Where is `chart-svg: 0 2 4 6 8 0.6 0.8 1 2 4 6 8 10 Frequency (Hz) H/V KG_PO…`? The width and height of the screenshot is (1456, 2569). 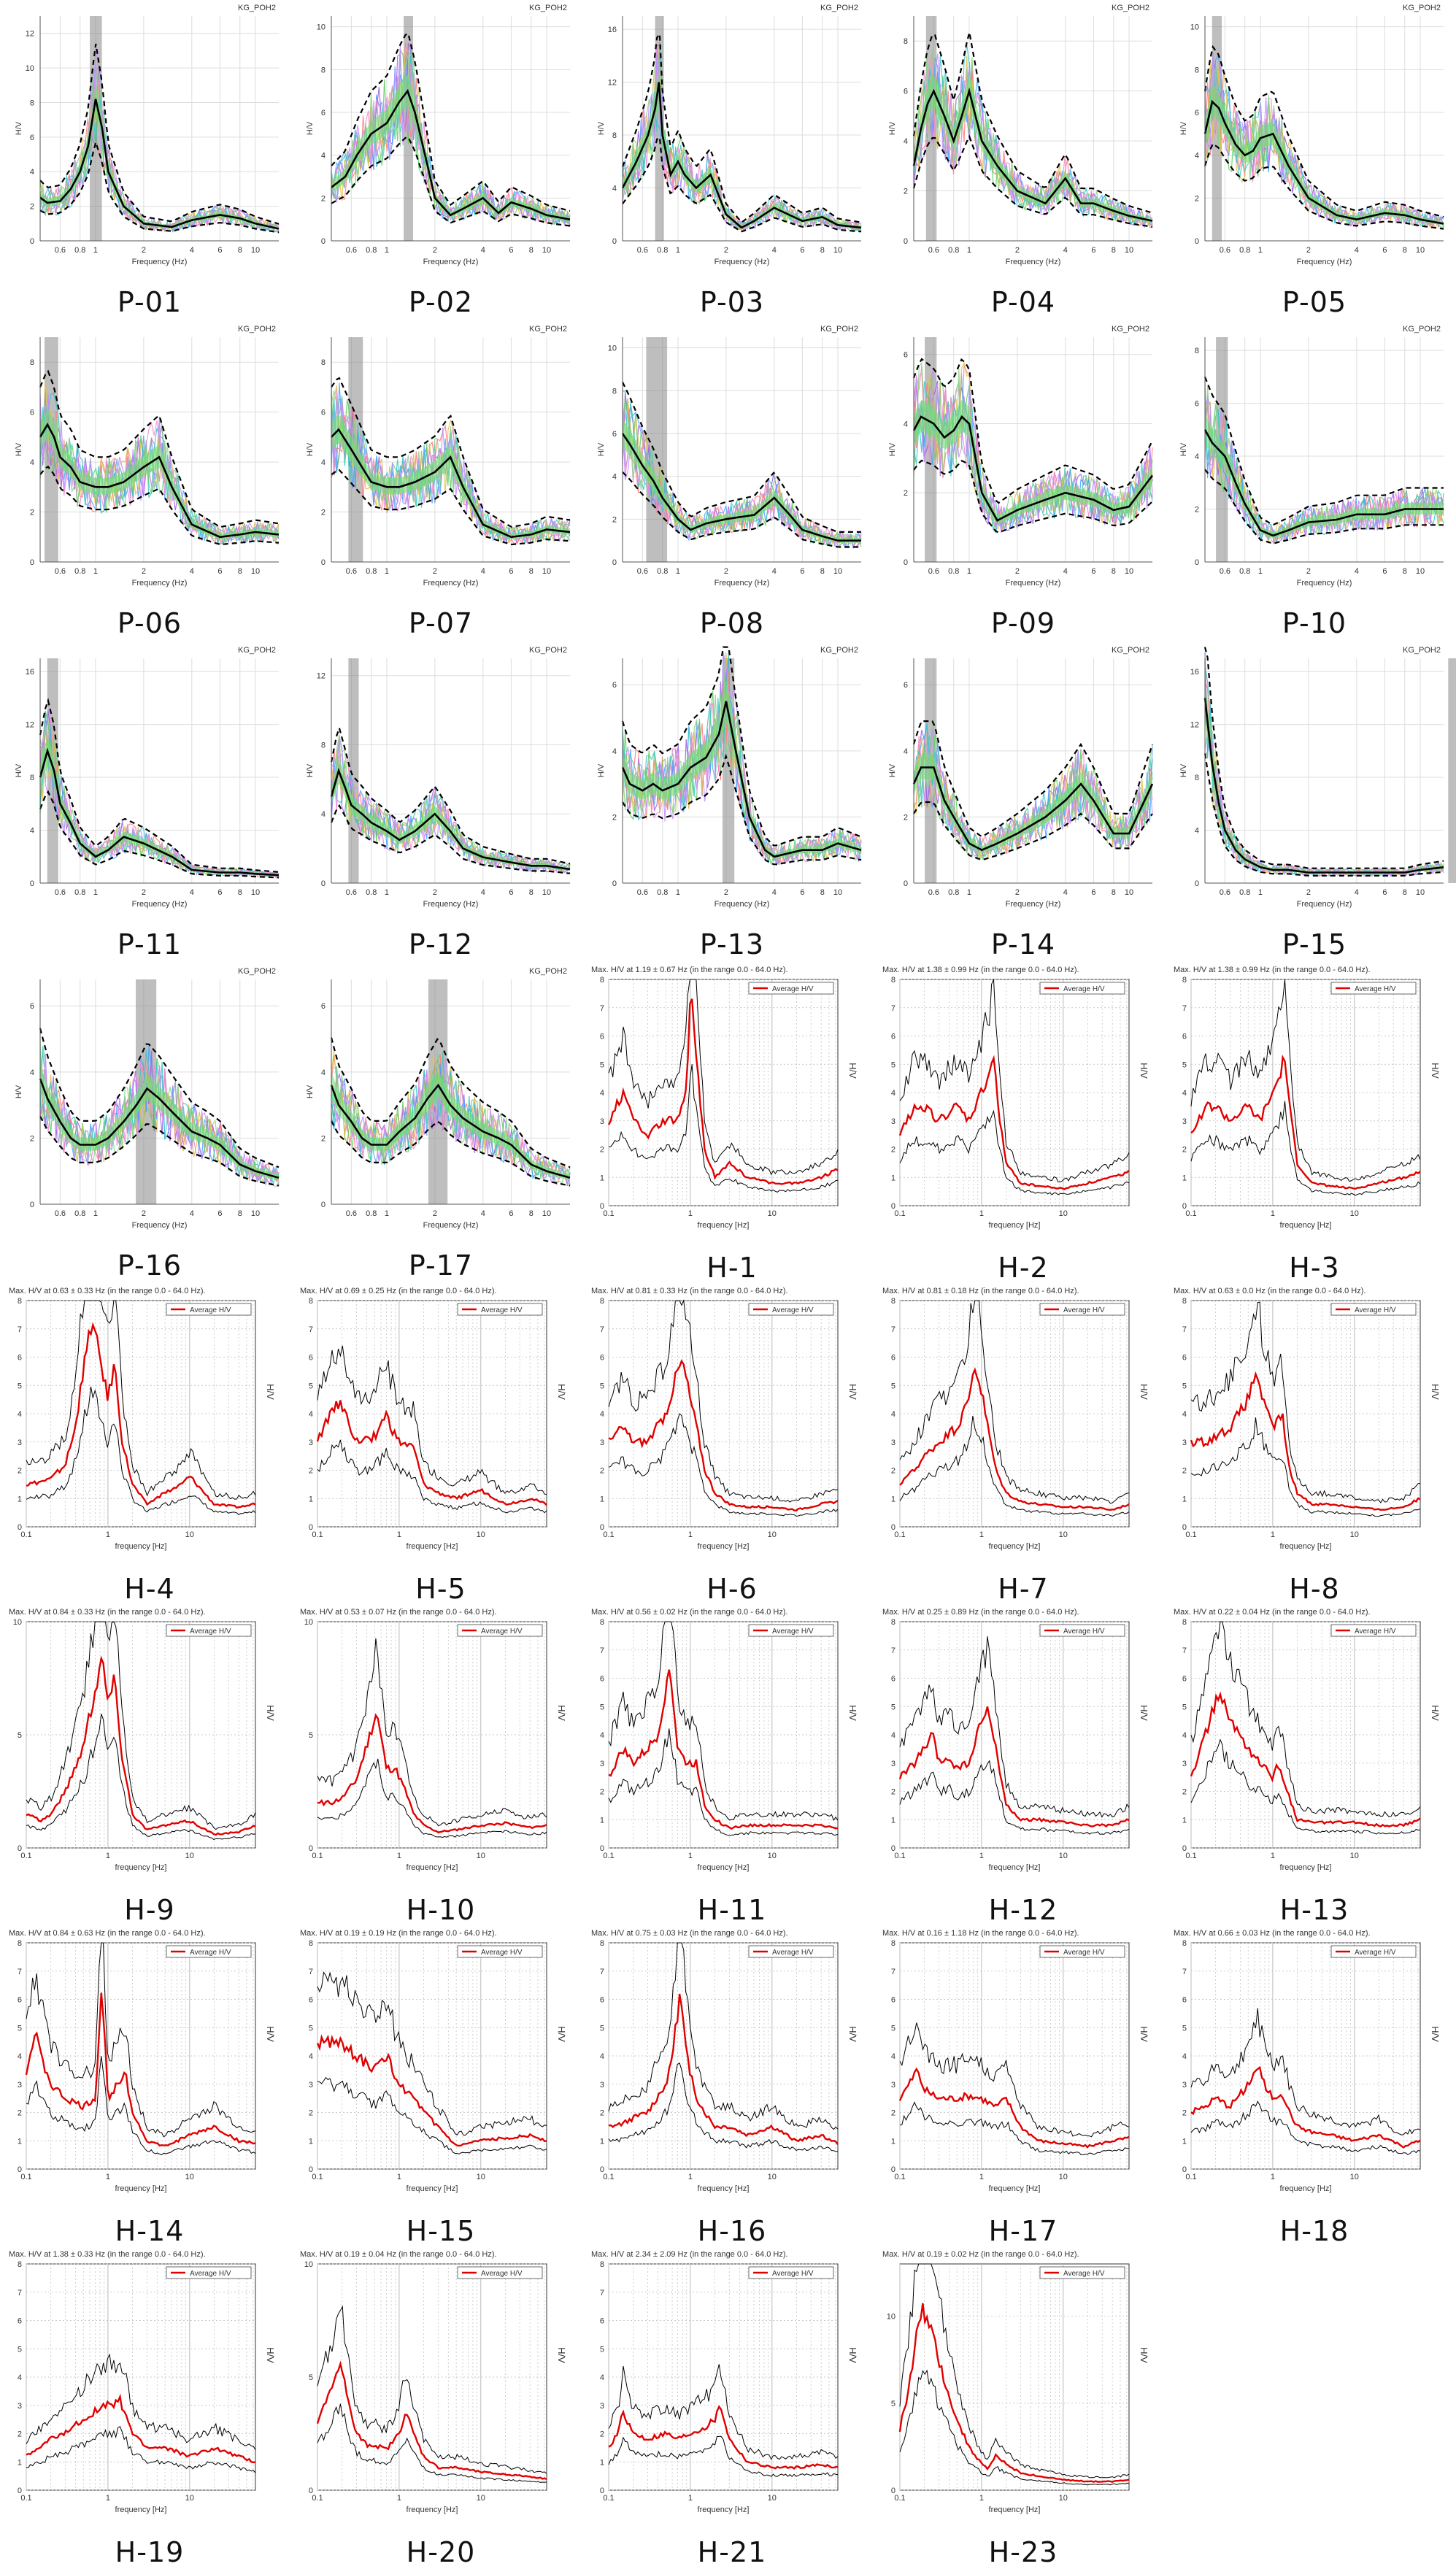 chart-svg: 0 2 4 6 8 0.6 0.8 1 2 4 6 8 10 Frequency (Hz) H/V KG_PO… is located at coordinates (438, 456).